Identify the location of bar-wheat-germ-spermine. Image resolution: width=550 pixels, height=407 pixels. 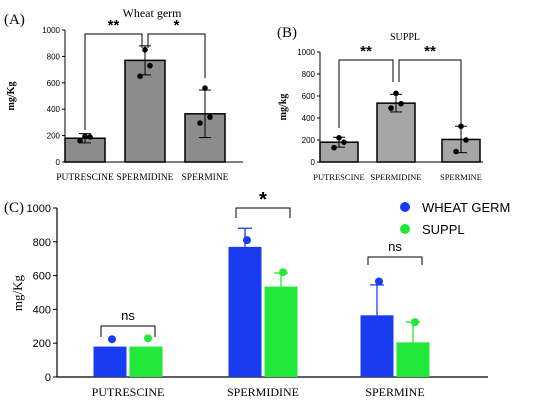
(377, 346).